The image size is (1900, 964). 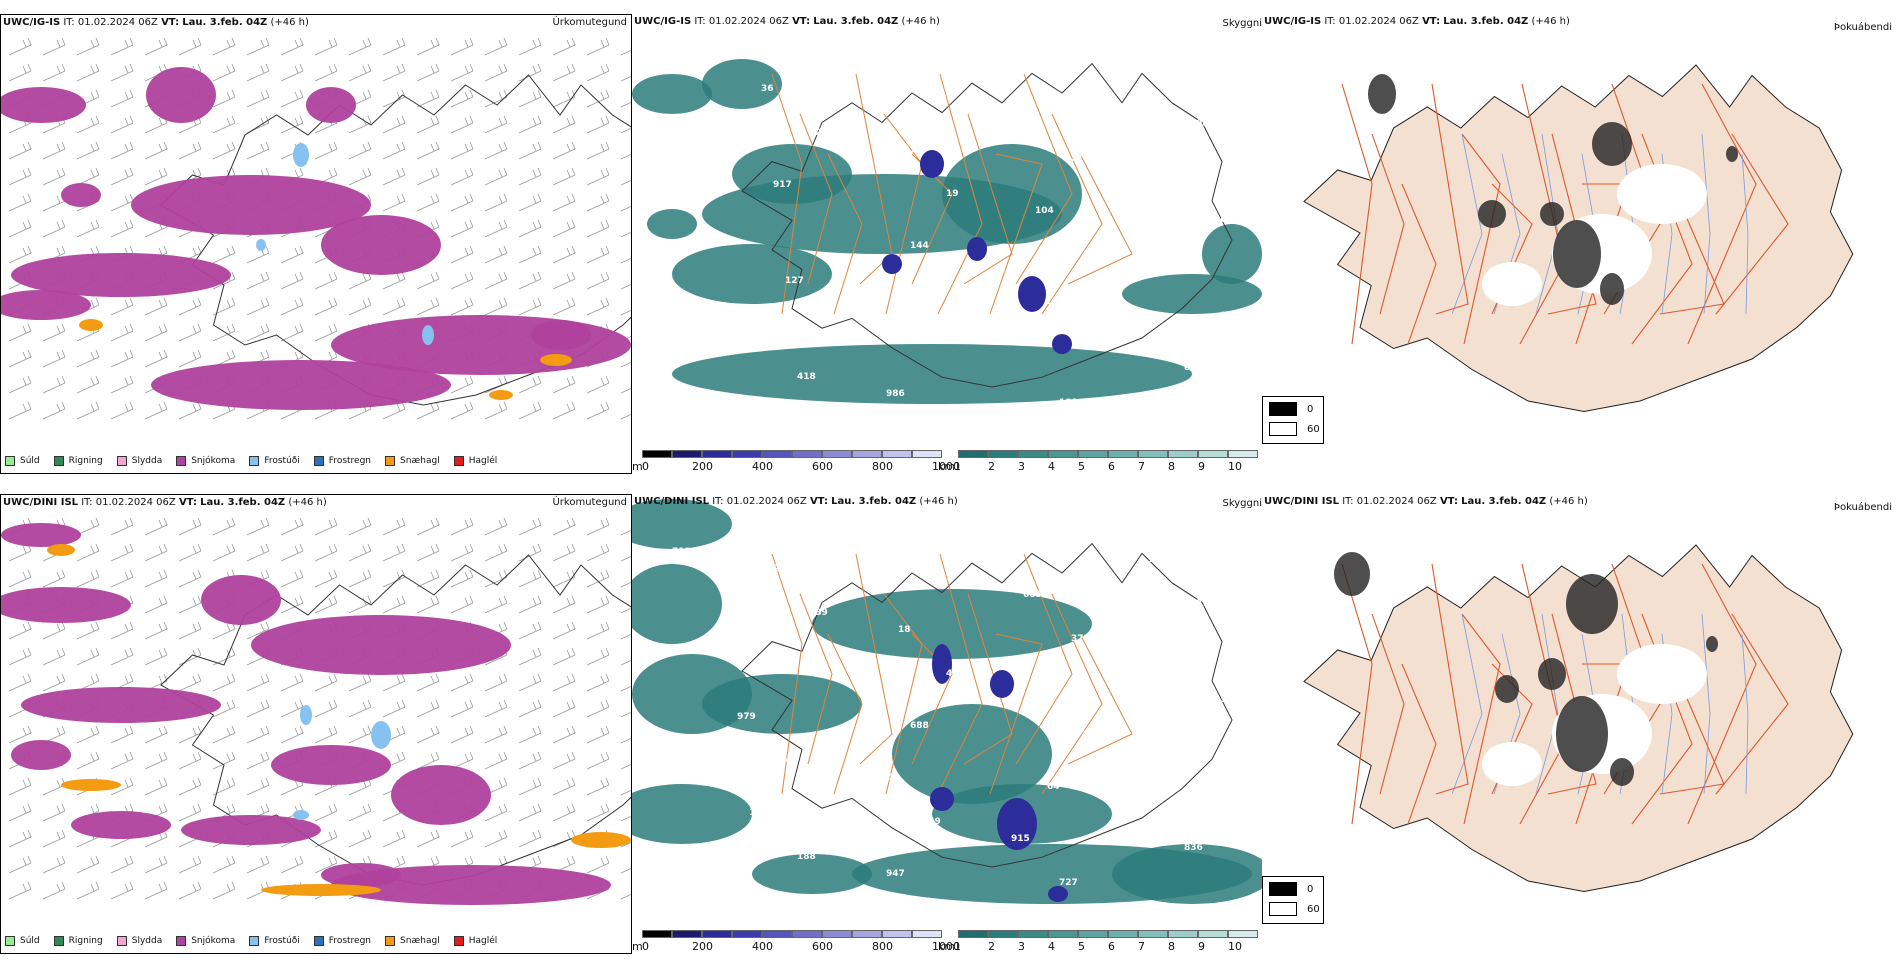 I want to click on legend-label: Frostregn, so click(x=350, y=461).